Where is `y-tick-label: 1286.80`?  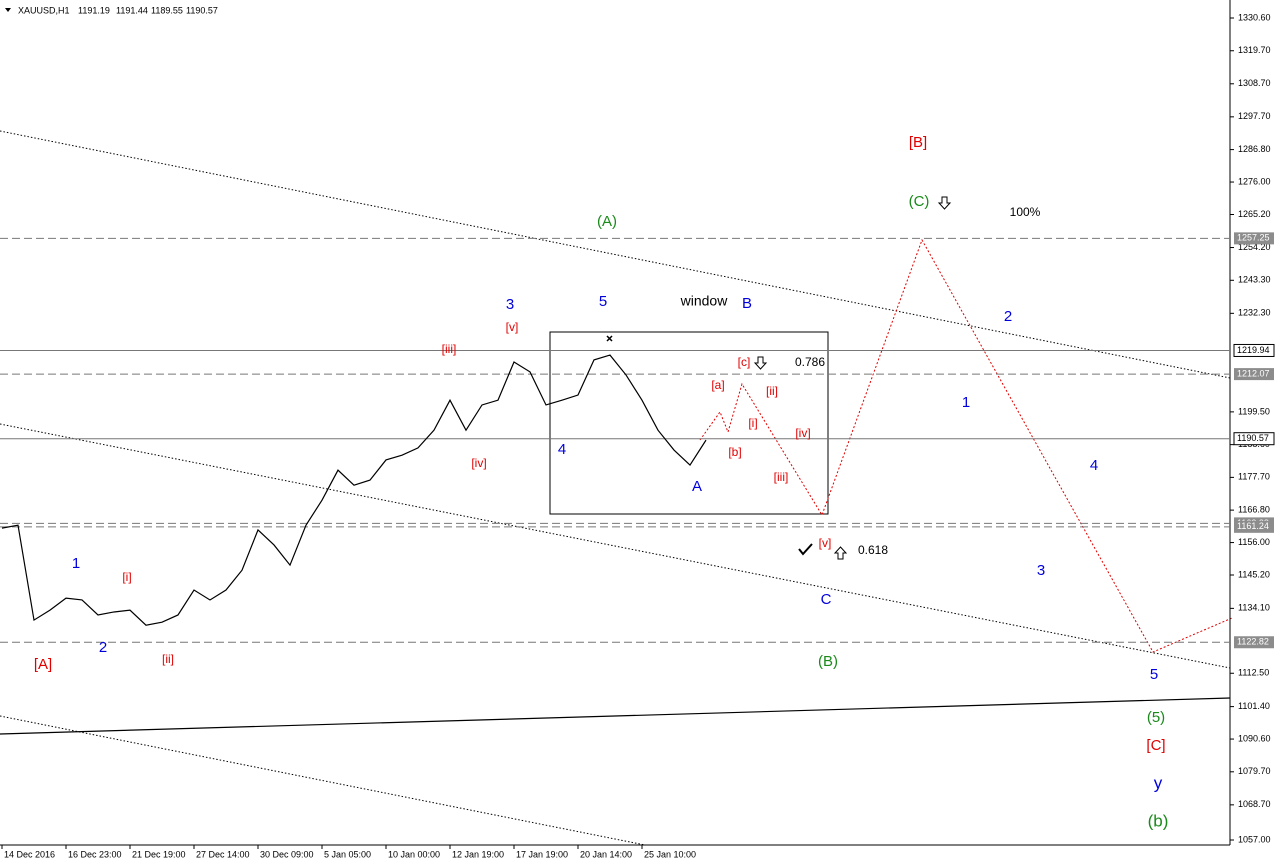
y-tick-label: 1286.80 is located at coordinates (1254, 149).